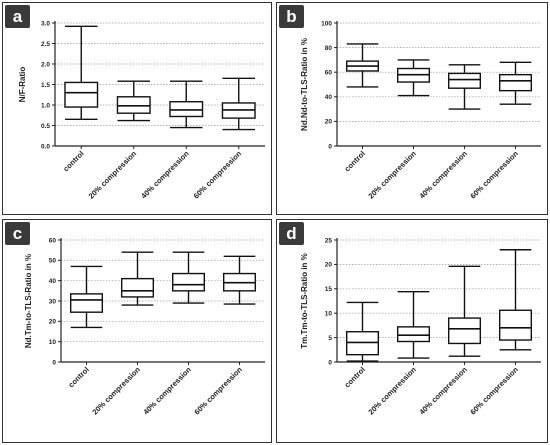 Image resolution: width=550 pixels, height=445 pixels. Describe the element at coordinates (45, 126) in the screenshot. I see `y-tick-label: 0.5` at that location.